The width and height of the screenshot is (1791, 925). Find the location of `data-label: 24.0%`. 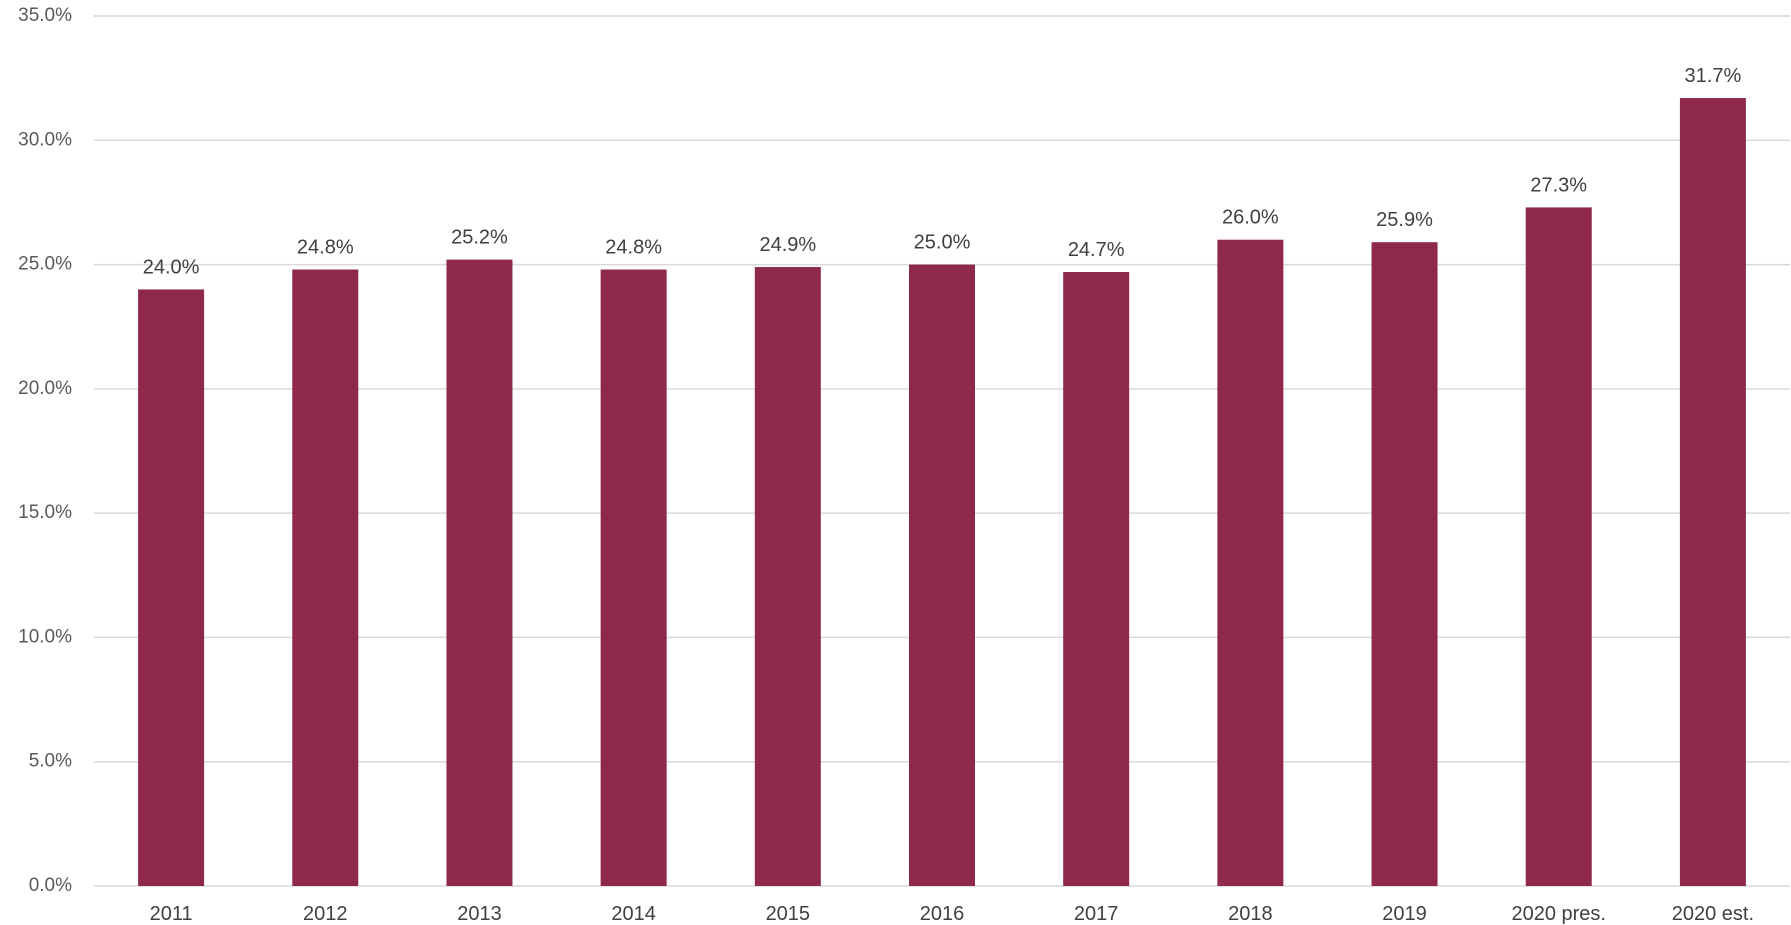

data-label: 24.0% is located at coordinates (171, 267).